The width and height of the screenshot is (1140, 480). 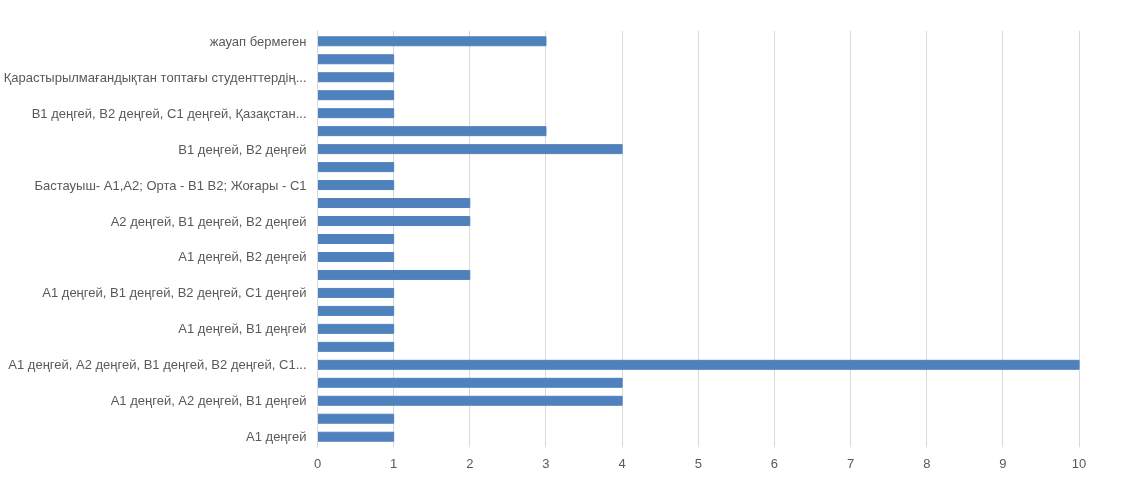 What do you see at coordinates (546, 463) in the screenshot?
I see `x-tick-label: 3` at bounding box center [546, 463].